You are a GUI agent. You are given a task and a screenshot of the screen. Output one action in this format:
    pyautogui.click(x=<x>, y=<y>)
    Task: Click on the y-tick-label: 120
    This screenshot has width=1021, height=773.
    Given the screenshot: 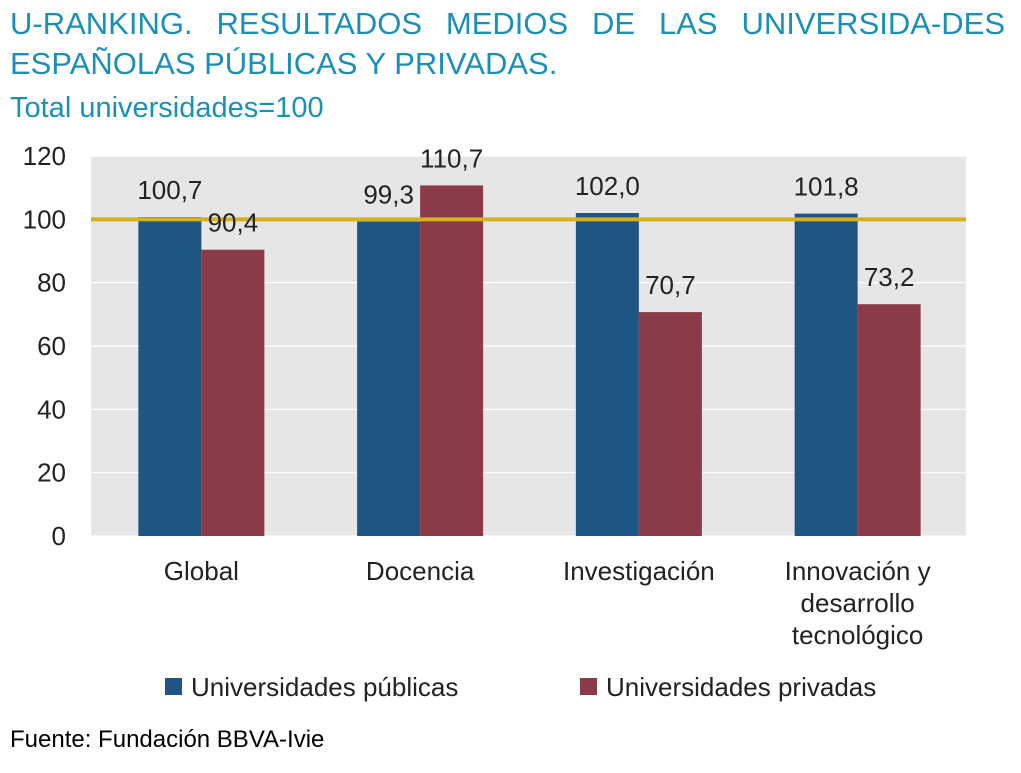 What is the action you would take?
    pyautogui.click(x=44, y=156)
    